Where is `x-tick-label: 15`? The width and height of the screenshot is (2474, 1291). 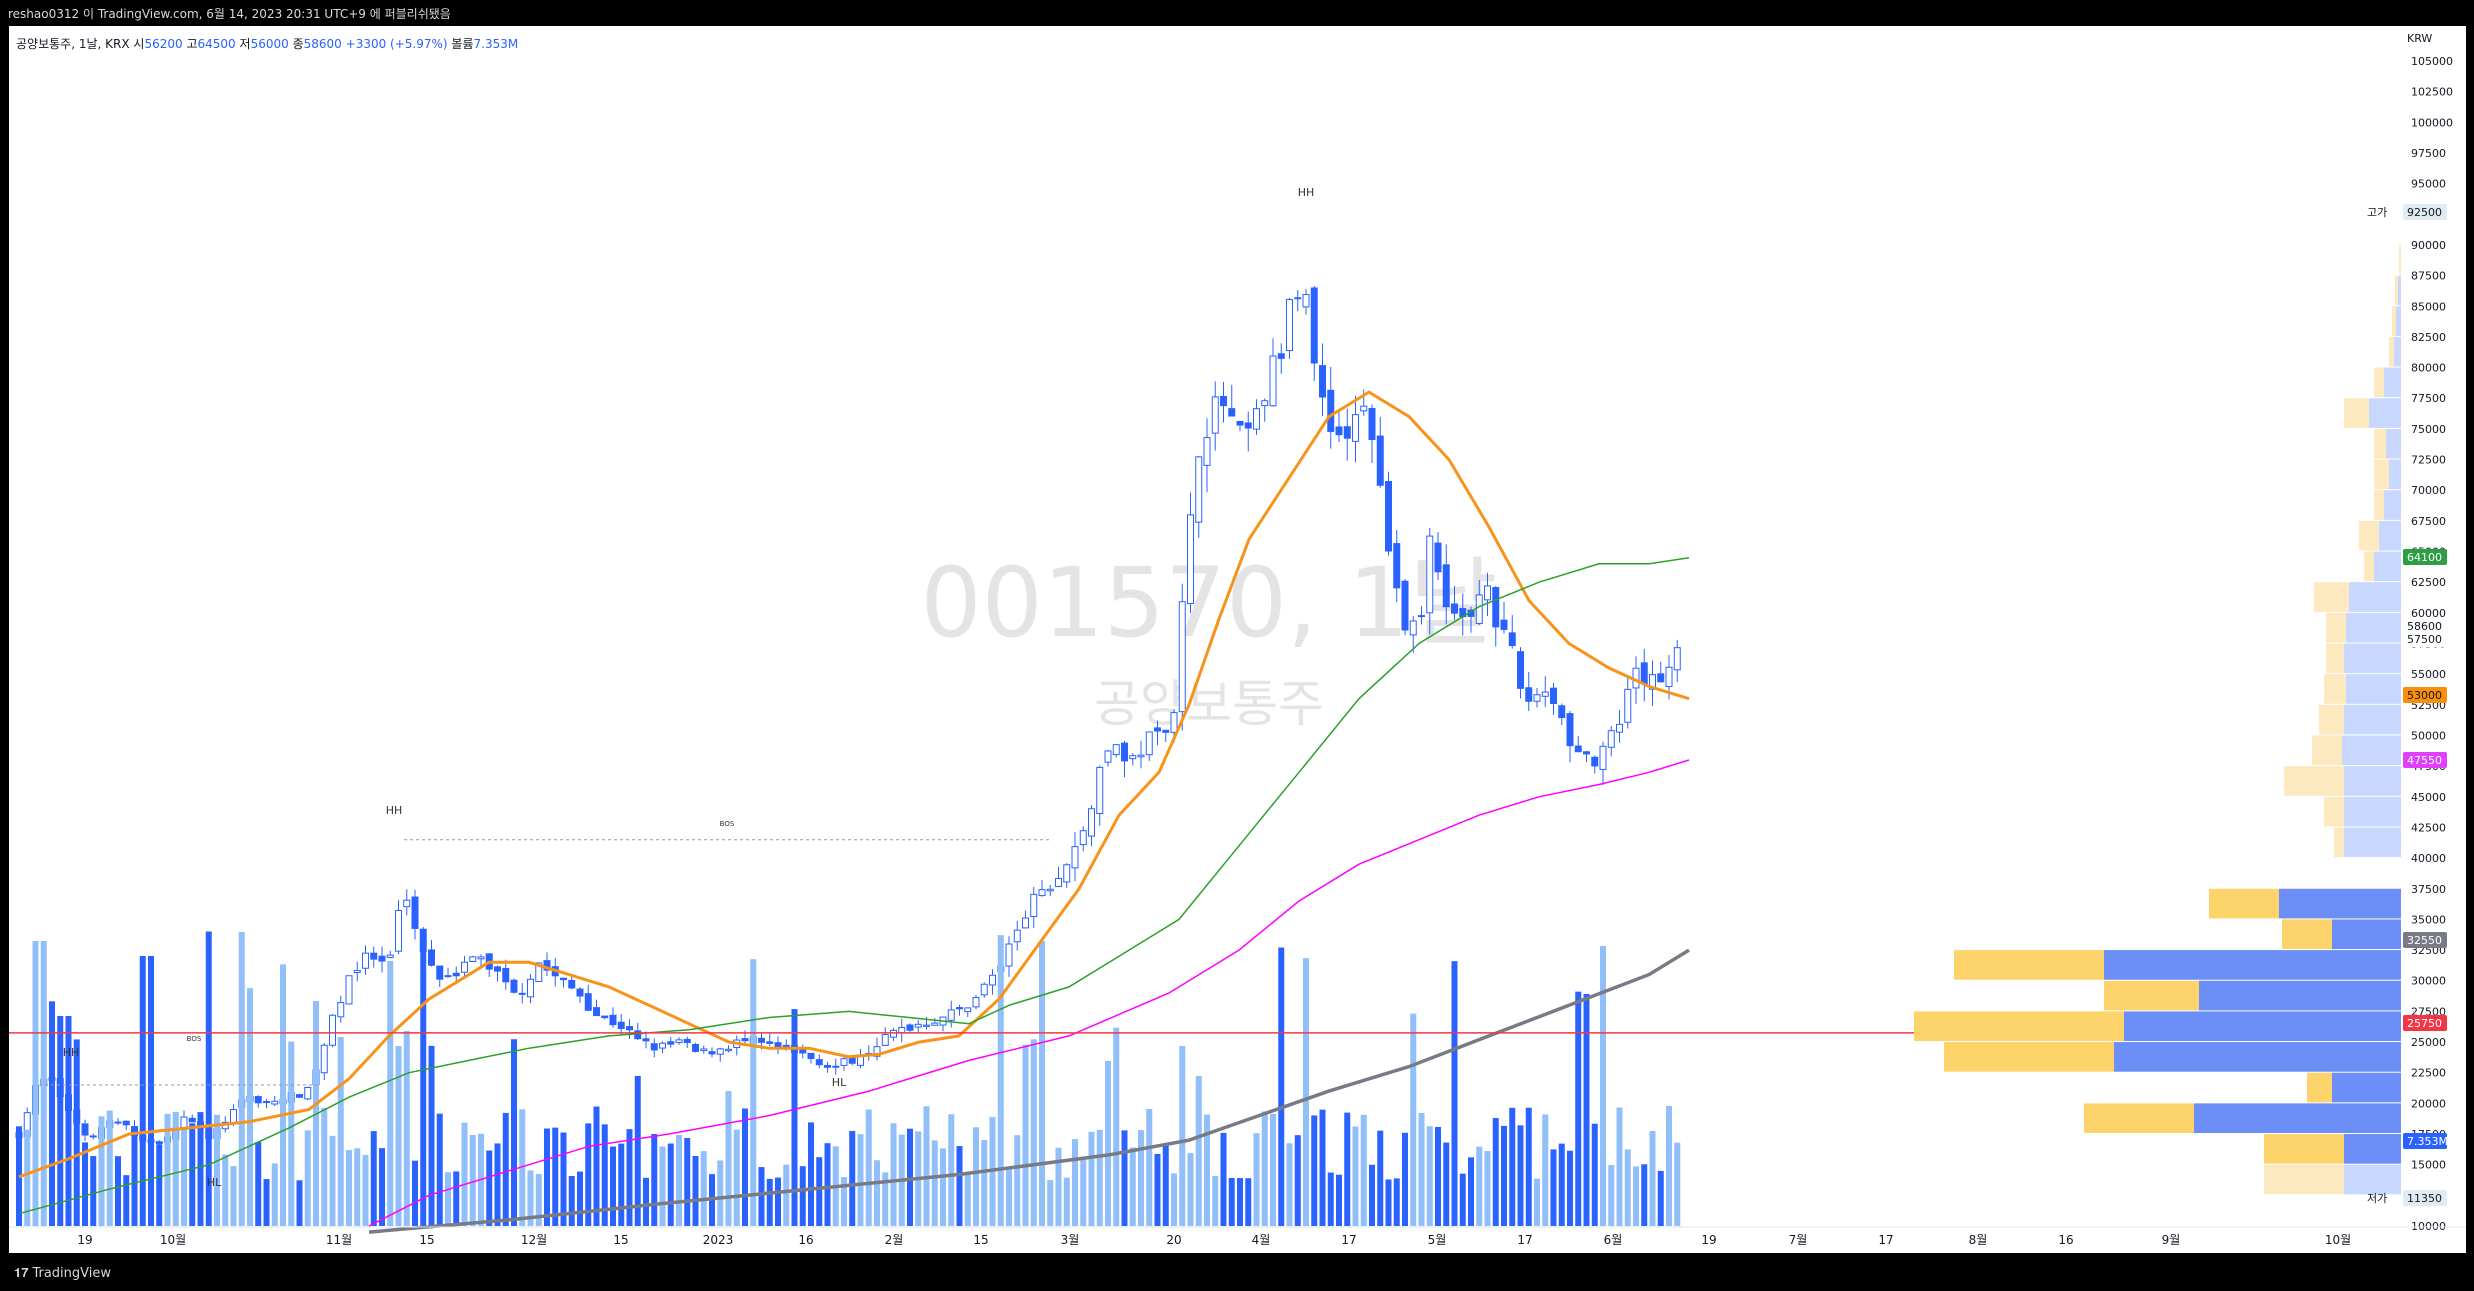 x-tick-label: 15 is located at coordinates (980, 1240).